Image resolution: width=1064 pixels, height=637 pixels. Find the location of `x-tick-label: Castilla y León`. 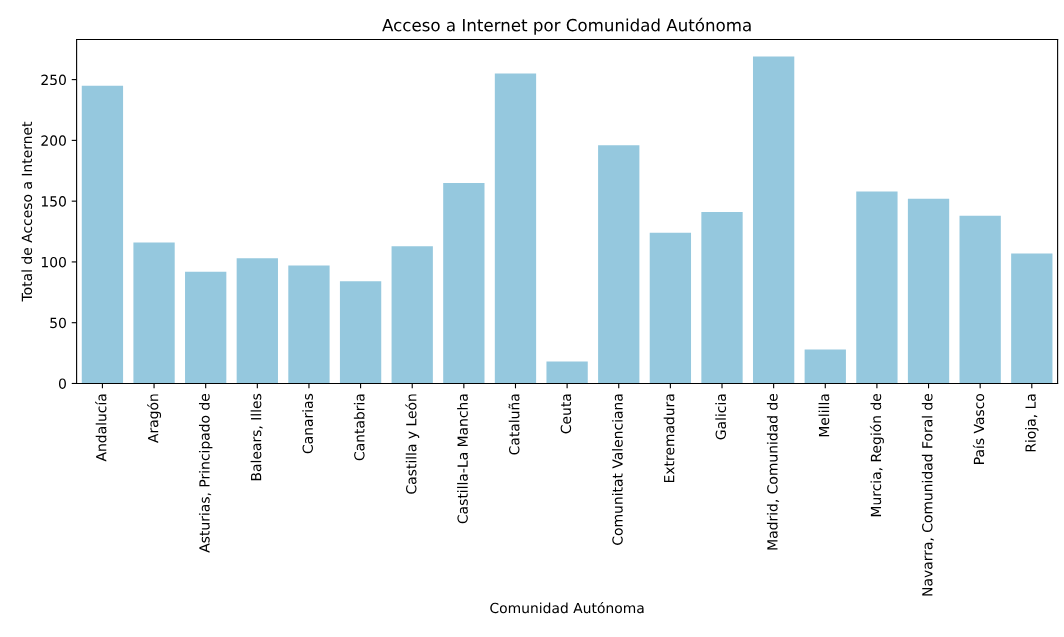

x-tick-label: Castilla y León is located at coordinates (412, 444).